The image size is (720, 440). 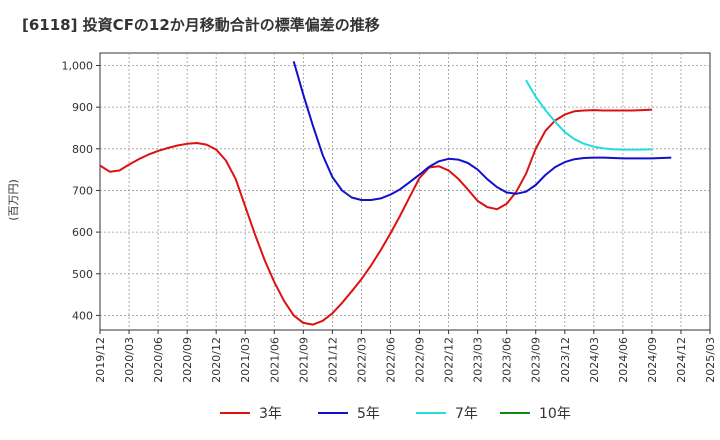 What do you see at coordinates (82, 149) in the screenshot?
I see `y-tick-label: 800` at bounding box center [82, 149].